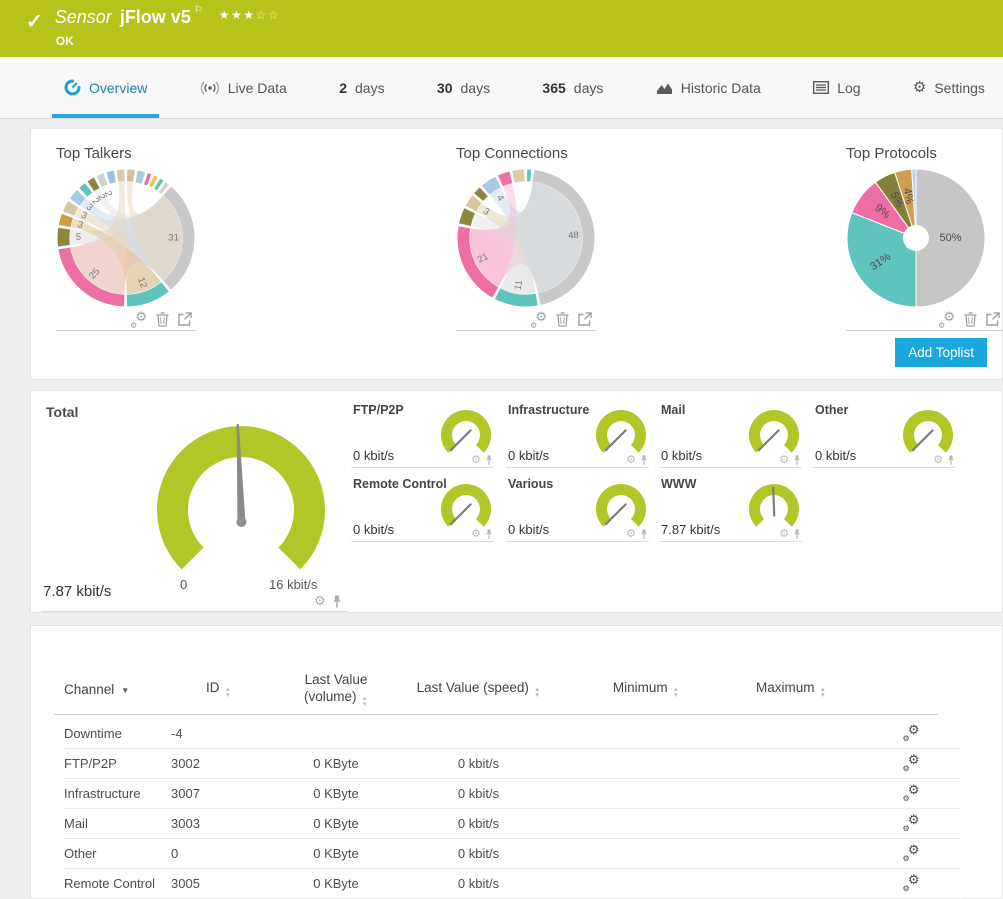 Image resolution: width=1003 pixels, height=899 pixels. Describe the element at coordinates (463, 87) in the screenshot. I see `tab-30-days: 30 days` at that location.